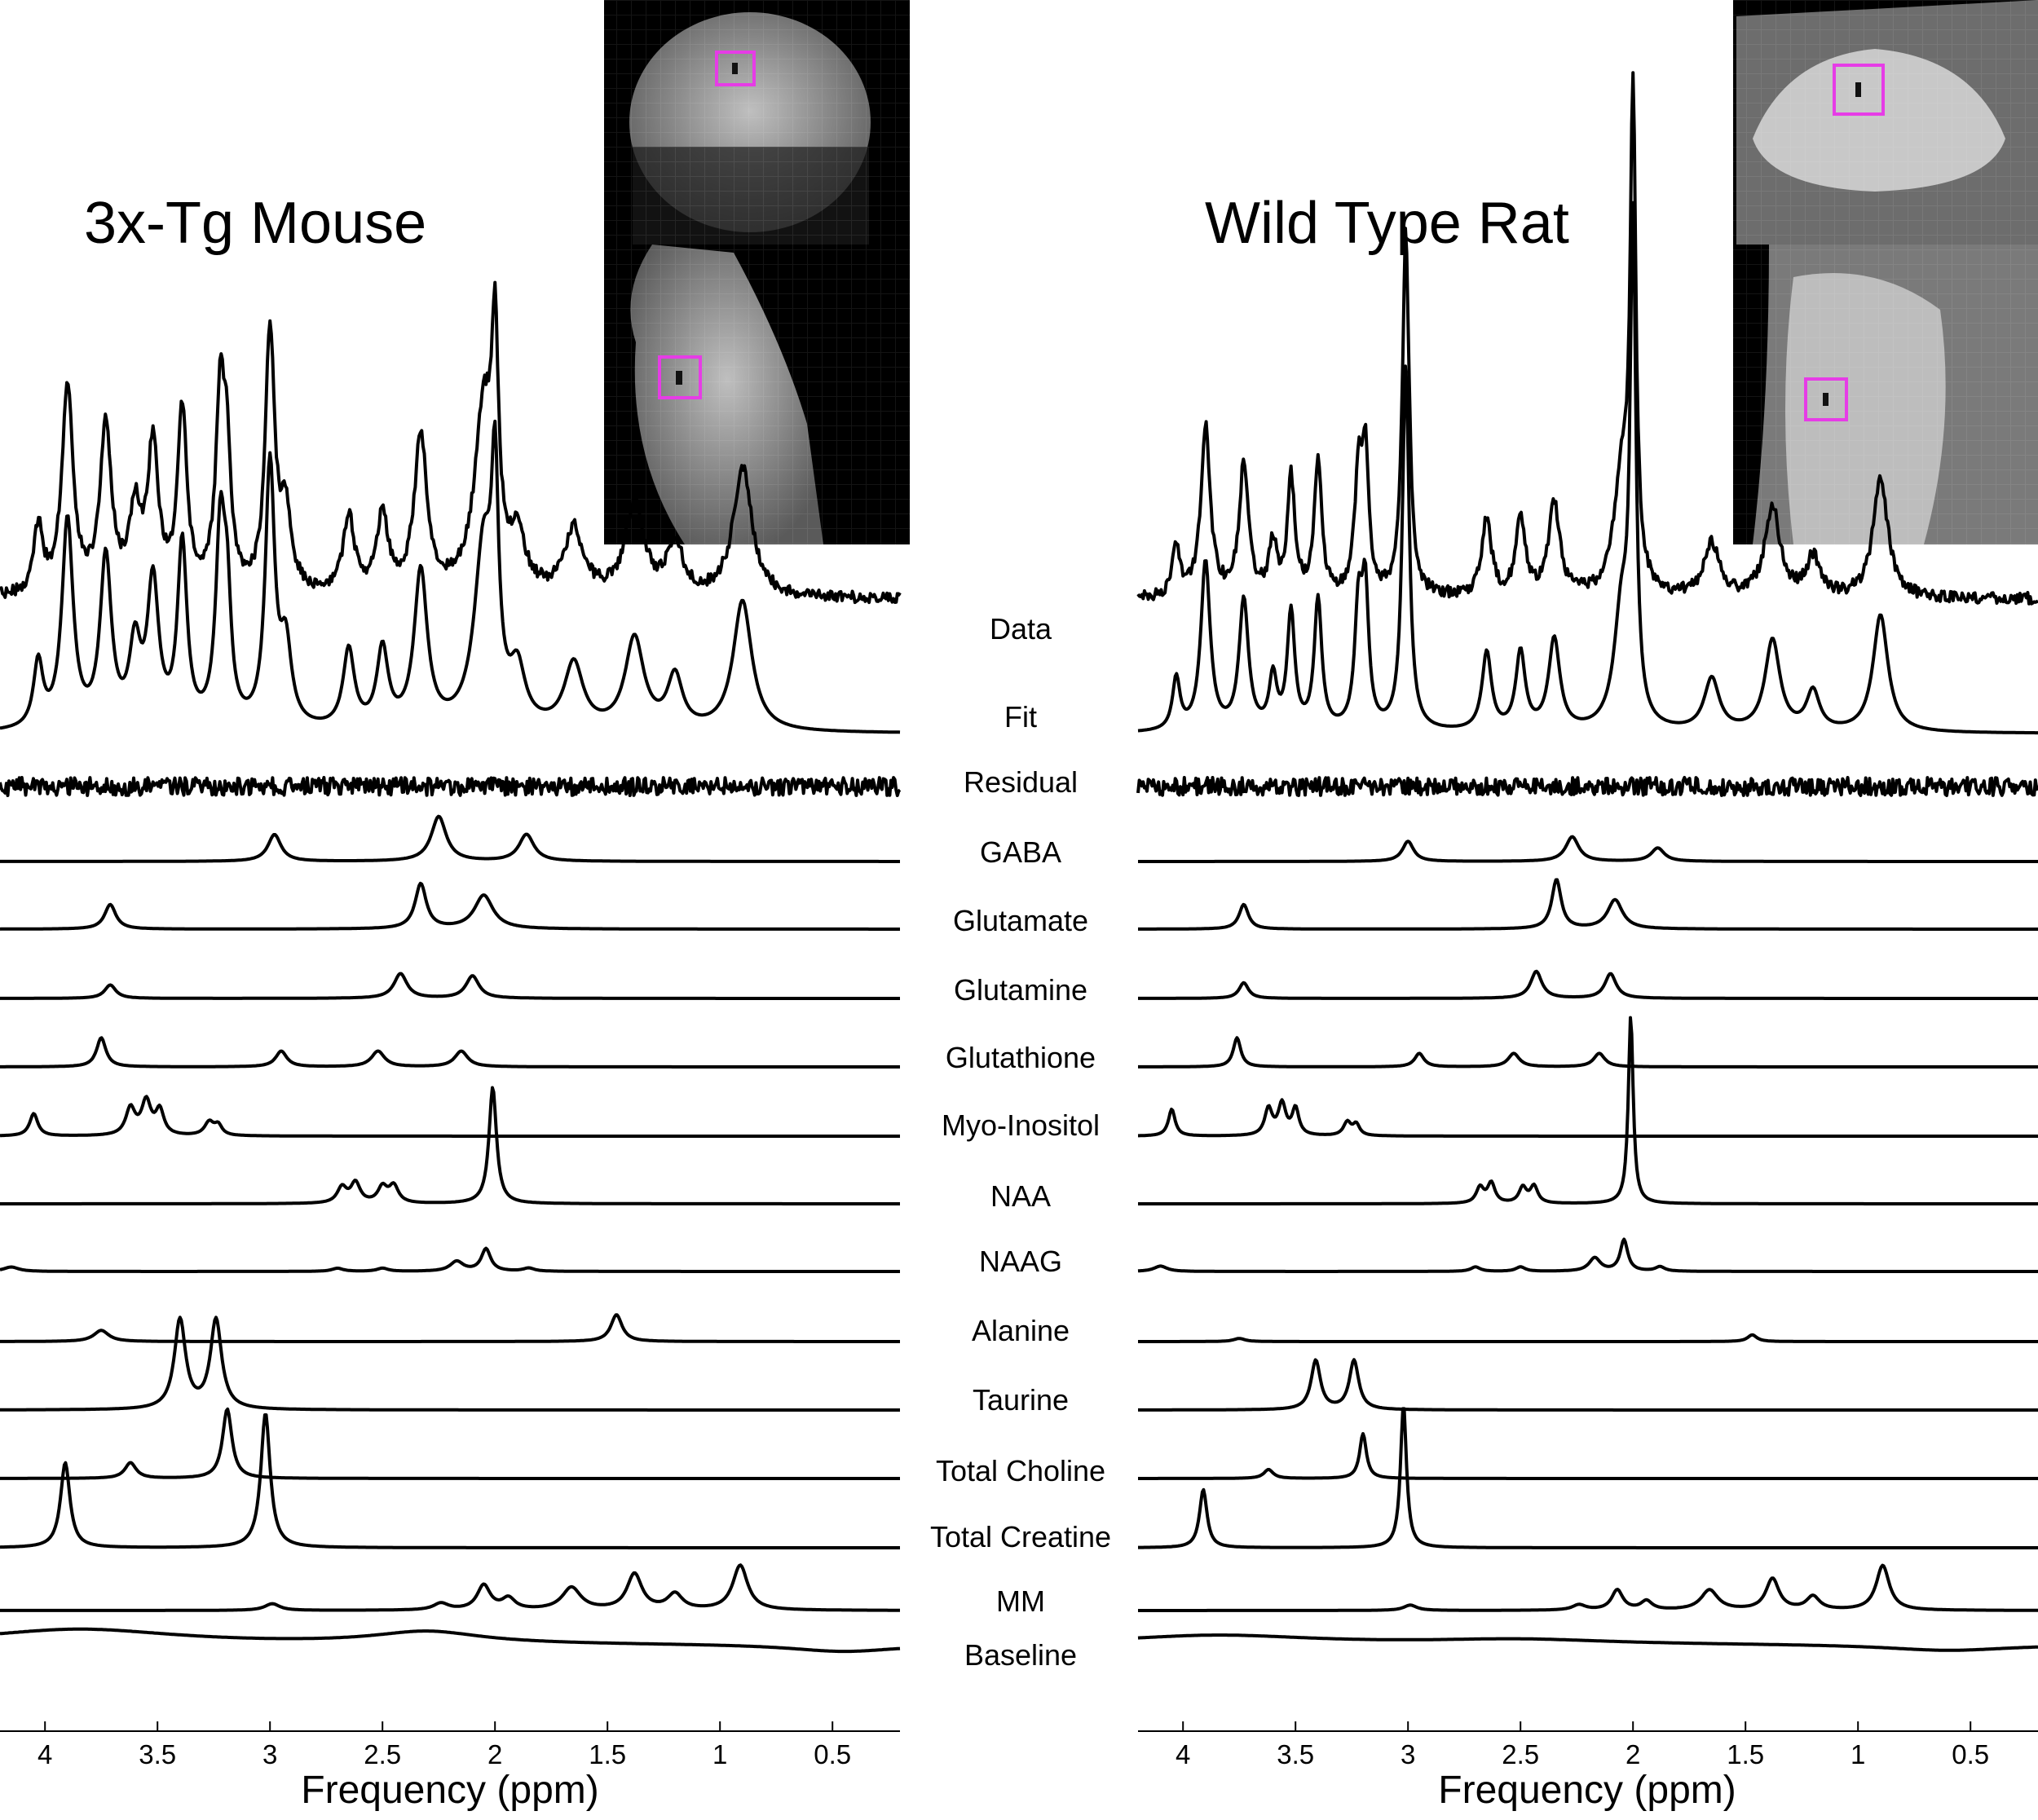  Describe the element at coordinates (1021, 1400) in the screenshot. I see `row-label-taurine: Taurine` at that location.